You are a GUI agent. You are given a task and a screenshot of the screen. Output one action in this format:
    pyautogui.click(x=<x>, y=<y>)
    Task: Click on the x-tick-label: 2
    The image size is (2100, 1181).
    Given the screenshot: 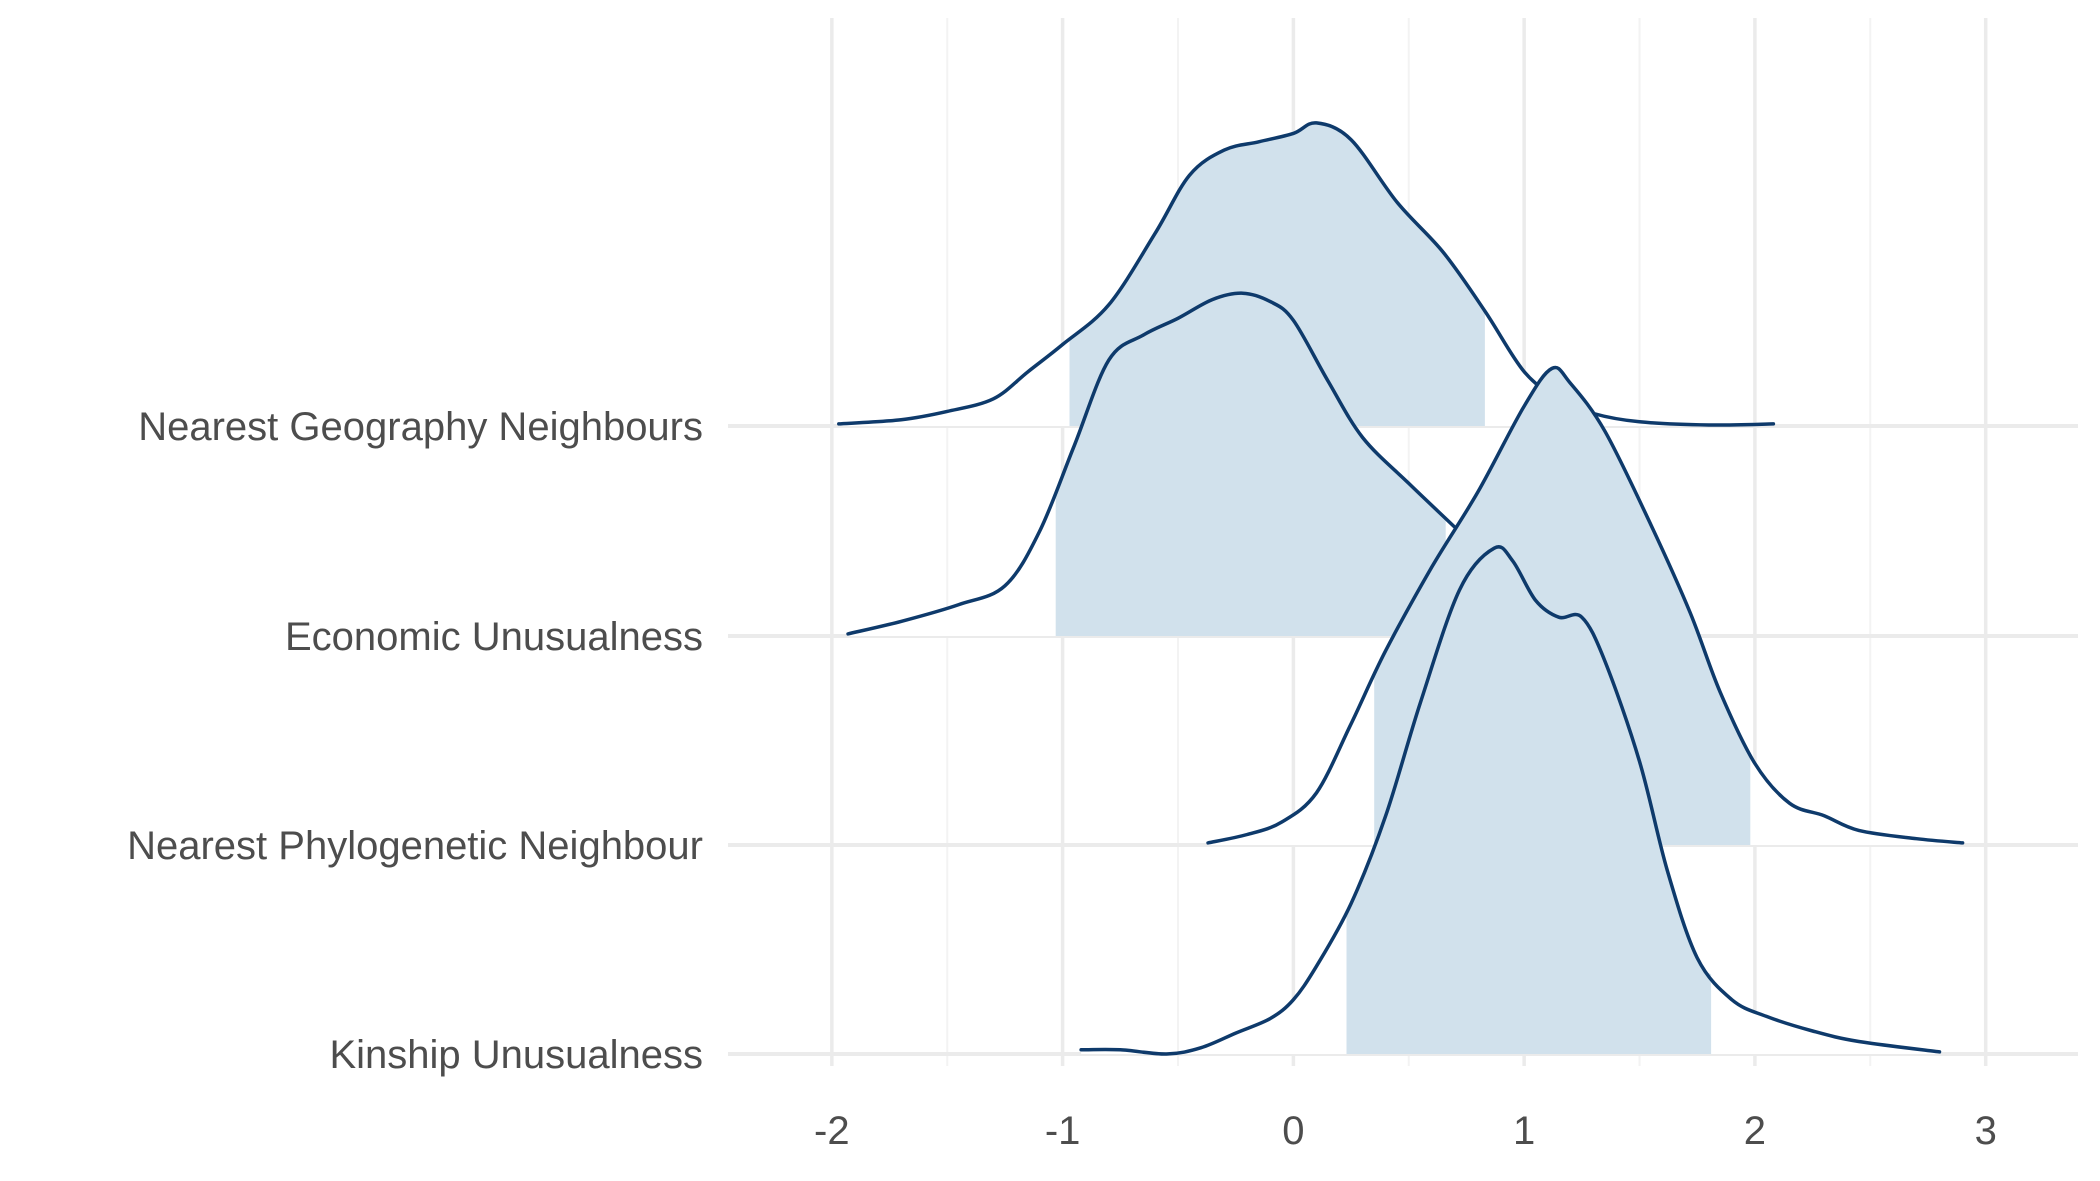 What is the action you would take?
    pyautogui.click(x=1755, y=1131)
    